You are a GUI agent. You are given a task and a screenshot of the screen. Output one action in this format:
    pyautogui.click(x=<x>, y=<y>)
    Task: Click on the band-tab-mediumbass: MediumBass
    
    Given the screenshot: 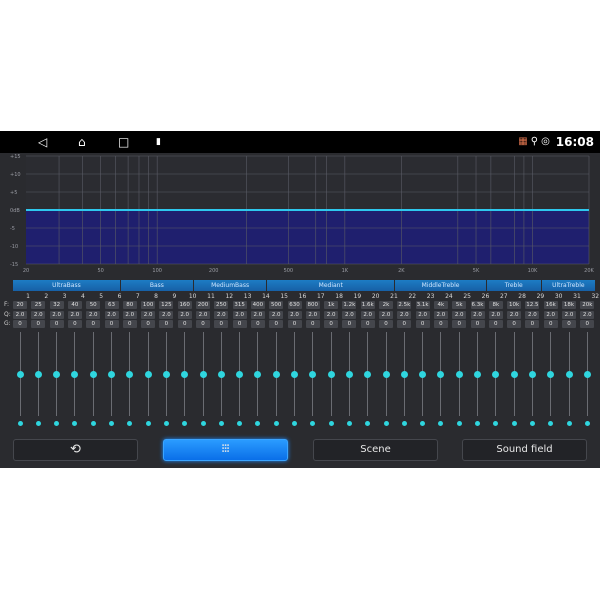 What is the action you would take?
    pyautogui.click(x=230, y=285)
    